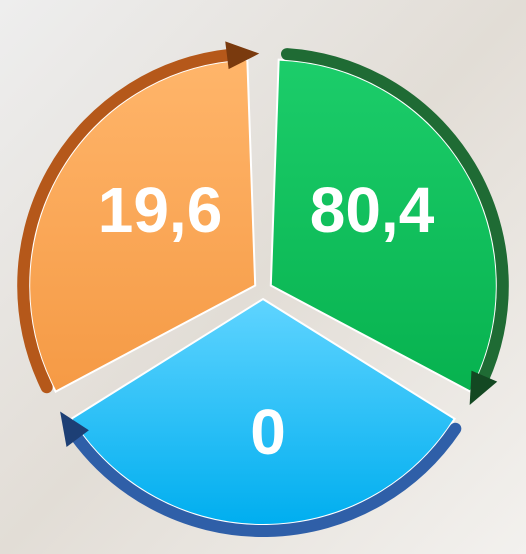 The width and height of the screenshot is (526, 554). I want to click on segment-label: 80,4, so click(372, 210).